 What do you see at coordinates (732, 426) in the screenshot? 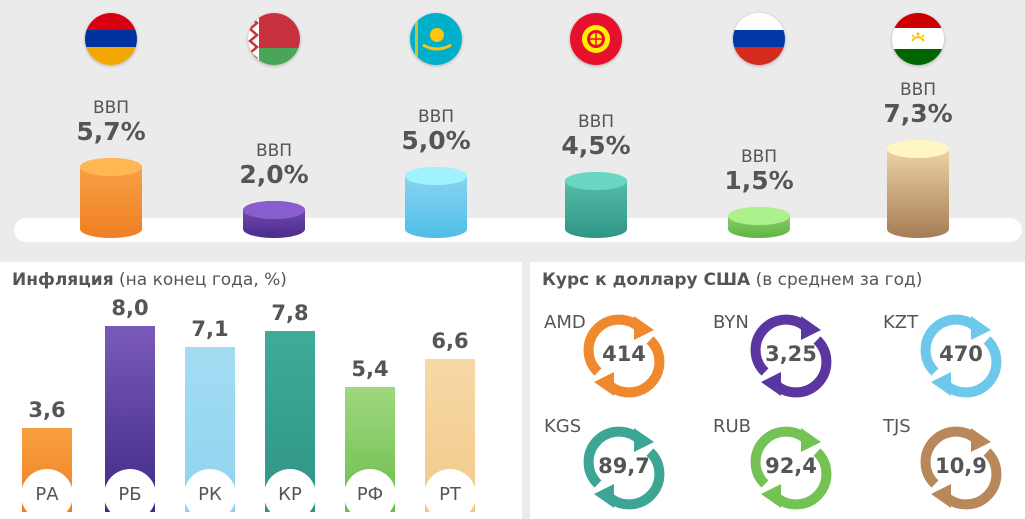
I see `currency-code: RUB` at bounding box center [732, 426].